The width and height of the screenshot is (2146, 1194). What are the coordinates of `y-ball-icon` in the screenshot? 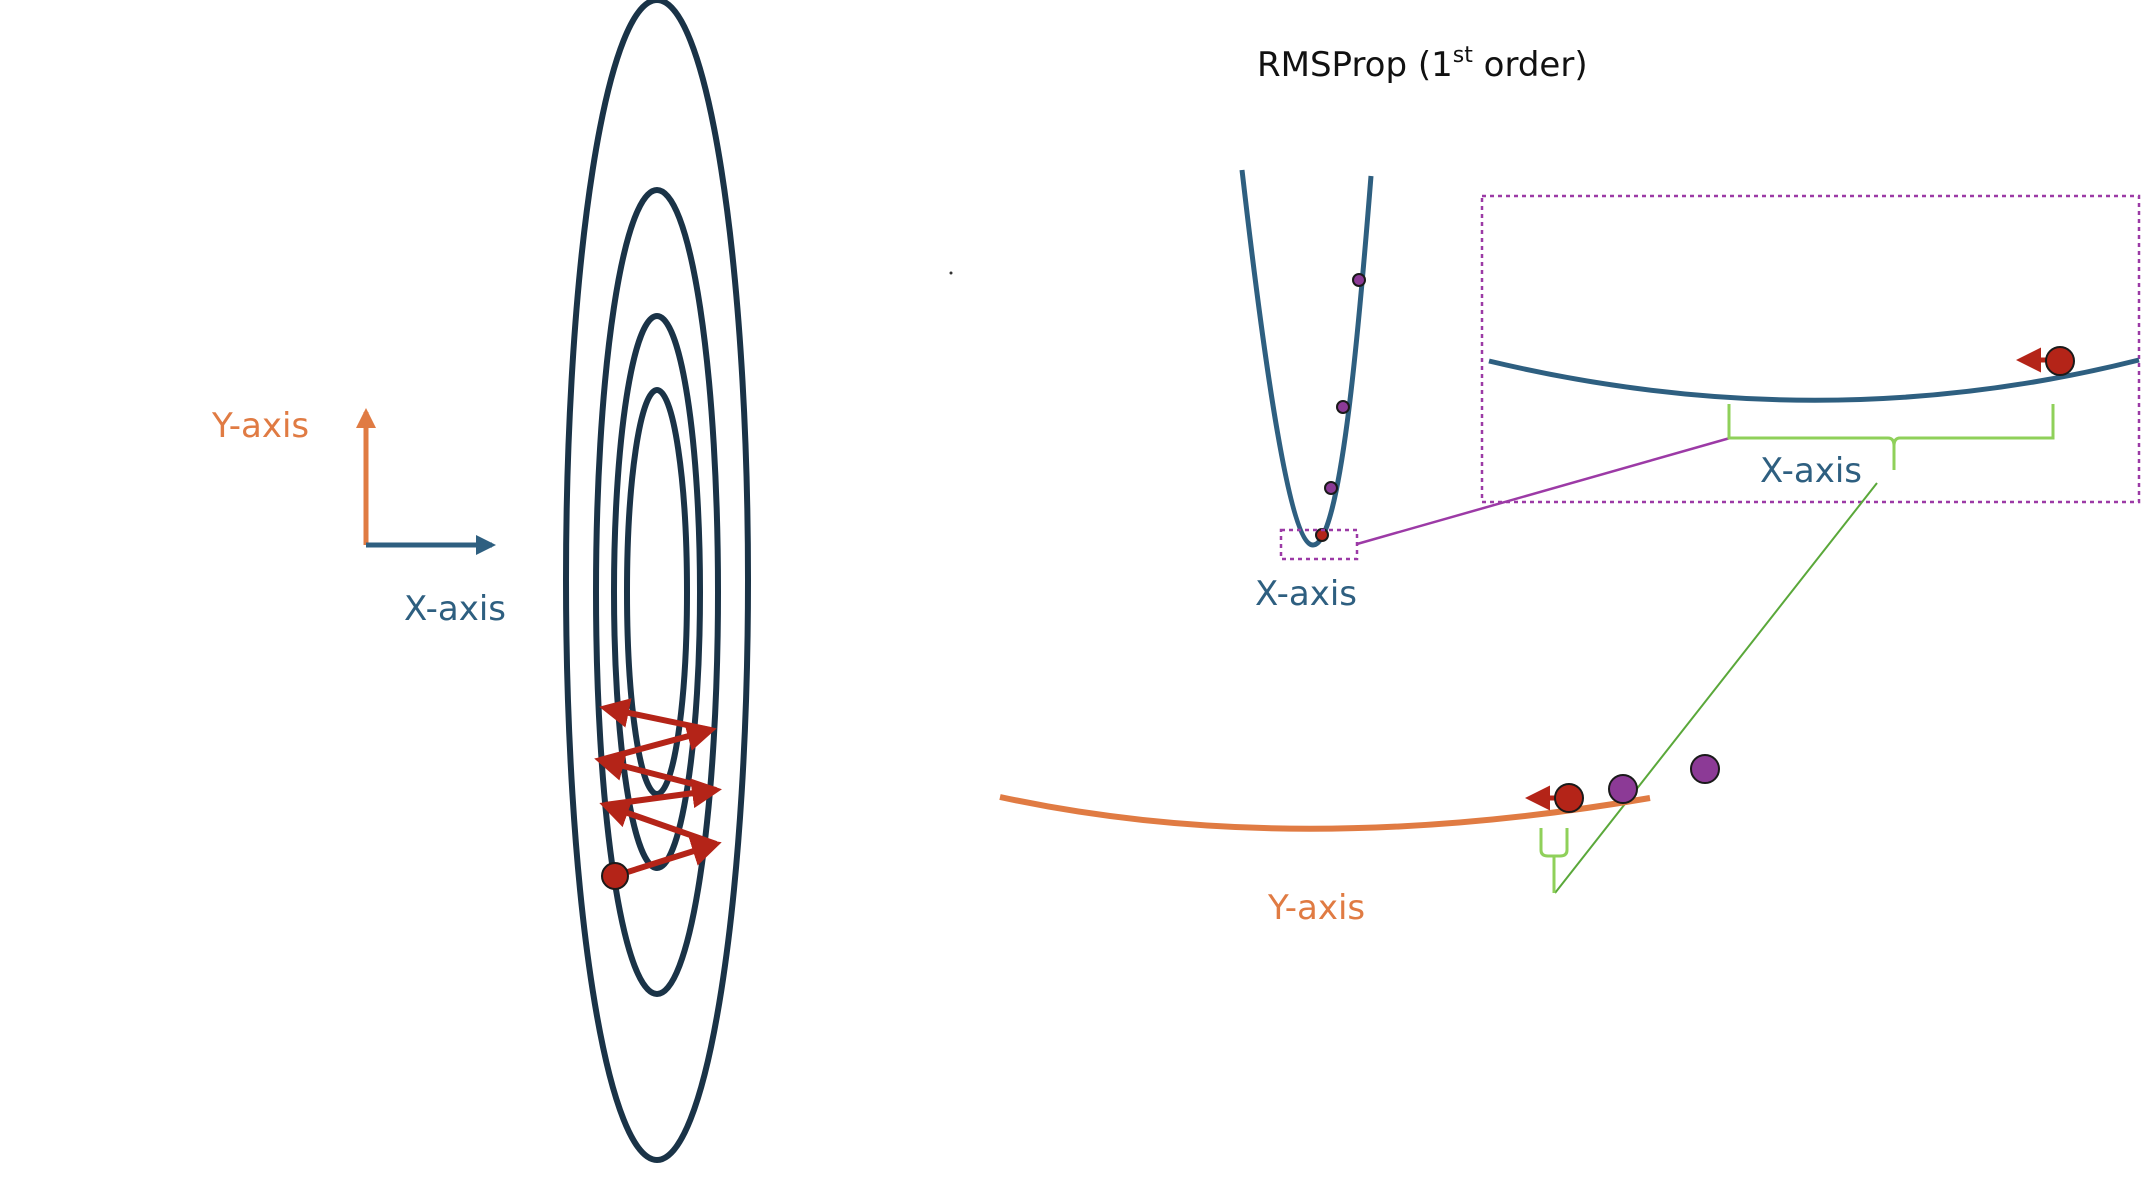 It's located at (1569, 798).